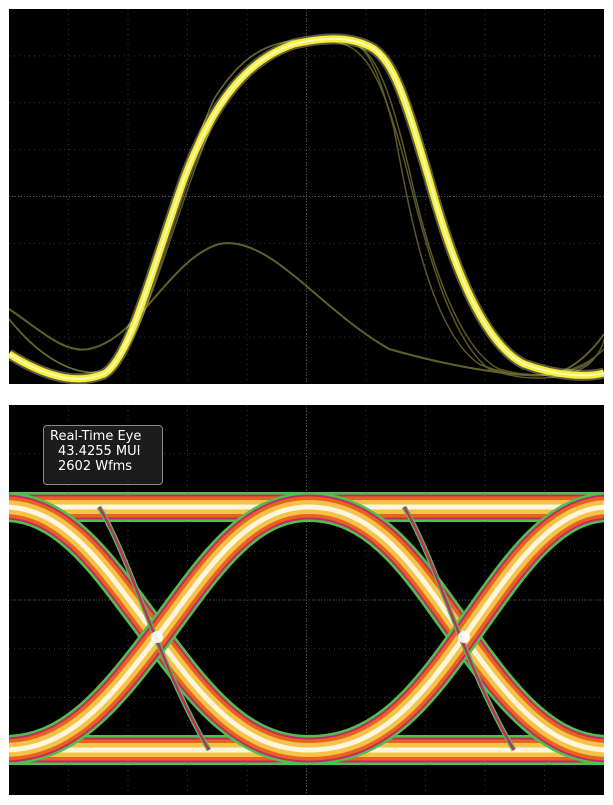 The image size is (613, 805). What do you see at coordinates (96, 436) in the screenshot?
I see `eye-readout-title: Real-Time Eye` at bounding box center [96, 436].